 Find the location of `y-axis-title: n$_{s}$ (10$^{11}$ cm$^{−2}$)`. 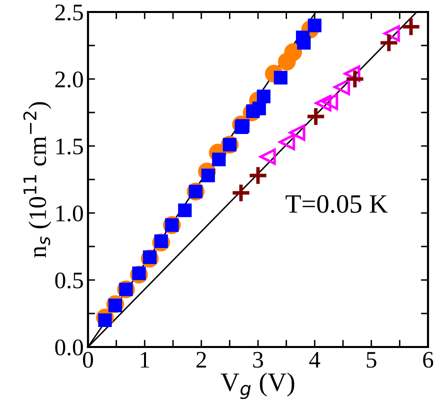

y-axis-title: n$_{s}$ (10$^{11}$ cm$^{−2}$) is located at coordinates (37, 180).